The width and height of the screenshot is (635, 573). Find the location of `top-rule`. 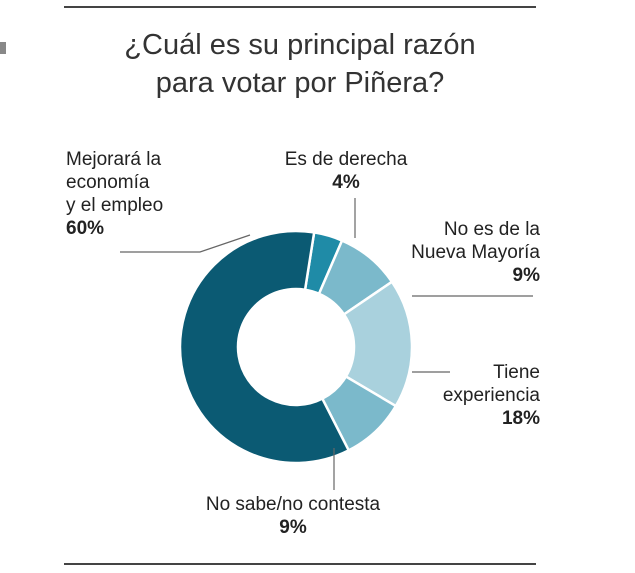

top-rule is located at coordinates (300, 7).